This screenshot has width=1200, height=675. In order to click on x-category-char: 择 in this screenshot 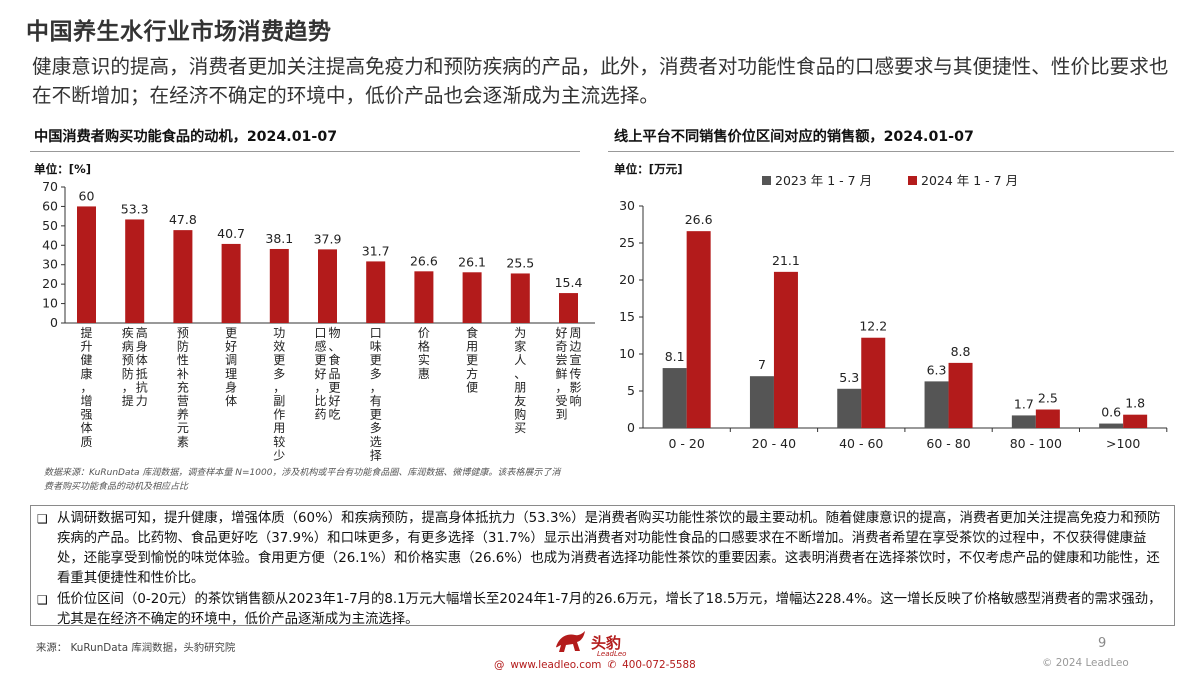, I will do `click(376, 455)`.